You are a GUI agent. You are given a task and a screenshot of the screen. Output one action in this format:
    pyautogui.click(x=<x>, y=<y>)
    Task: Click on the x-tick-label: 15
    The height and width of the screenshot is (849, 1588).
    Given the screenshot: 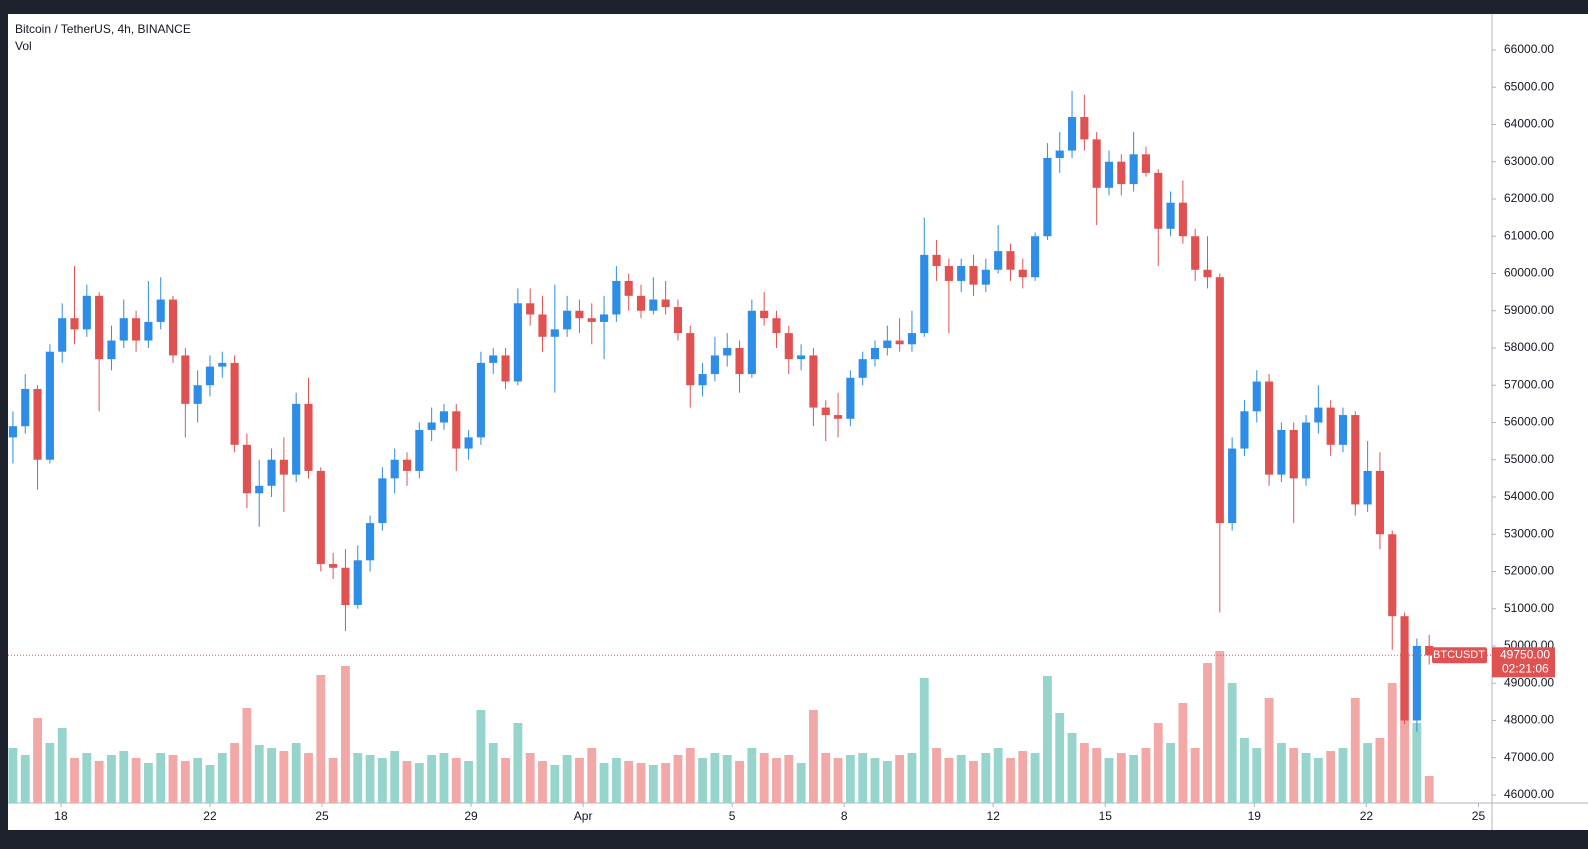 What is the action you would take?
    pyautogui.click(x=1106, y=816)
    